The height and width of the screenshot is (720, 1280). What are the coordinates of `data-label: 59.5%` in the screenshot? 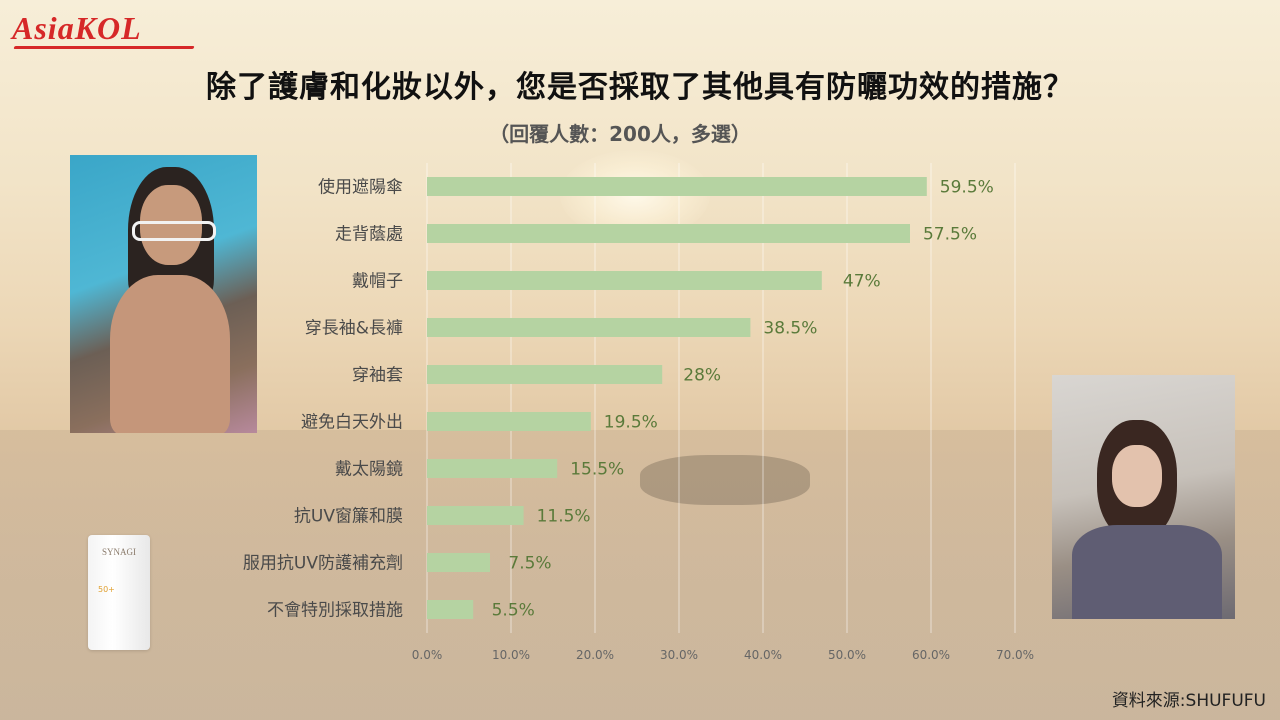 It's located at (967, 188).